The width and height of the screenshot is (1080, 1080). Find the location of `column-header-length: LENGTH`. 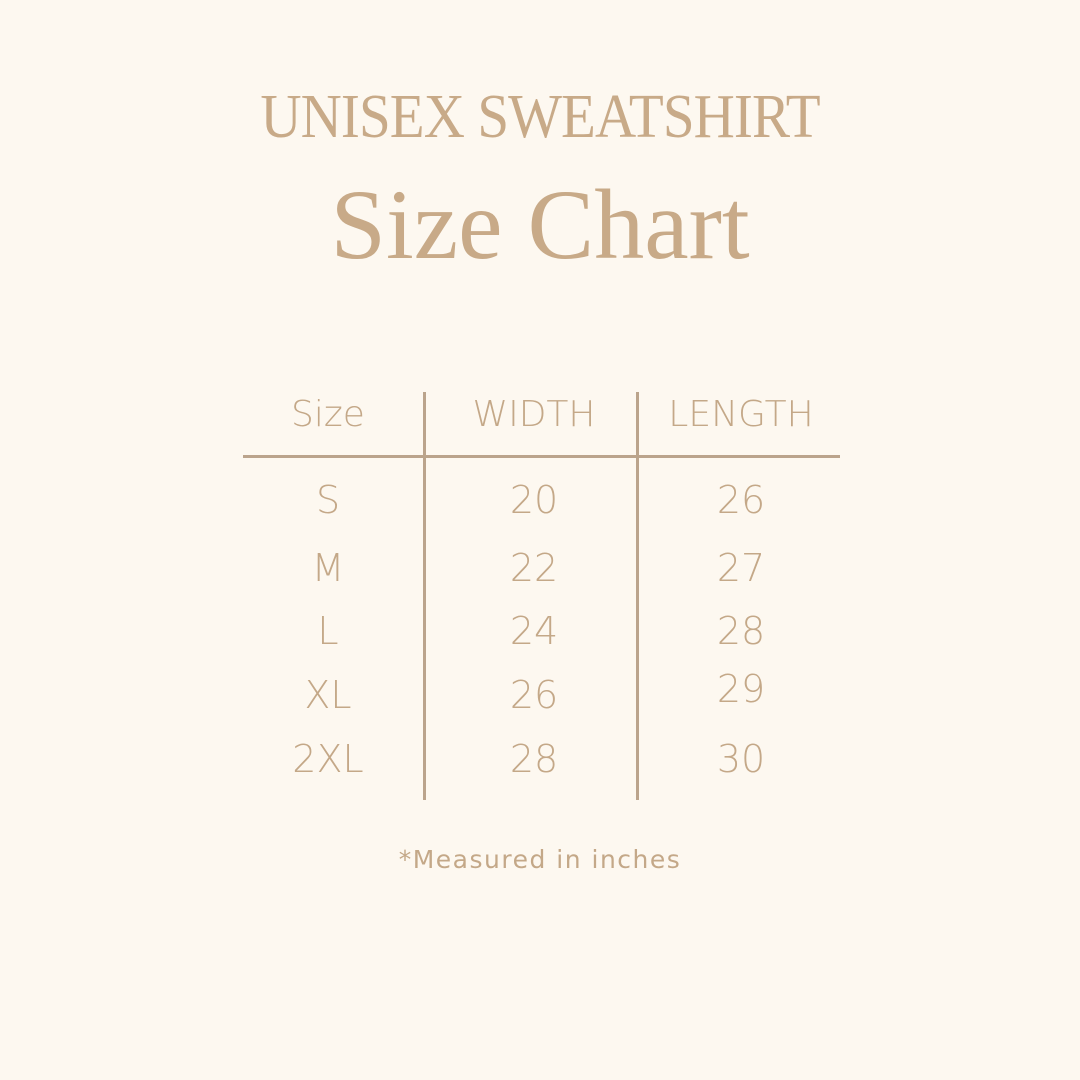

column-header-length: LENGTH is located at coordinates (741, 414).